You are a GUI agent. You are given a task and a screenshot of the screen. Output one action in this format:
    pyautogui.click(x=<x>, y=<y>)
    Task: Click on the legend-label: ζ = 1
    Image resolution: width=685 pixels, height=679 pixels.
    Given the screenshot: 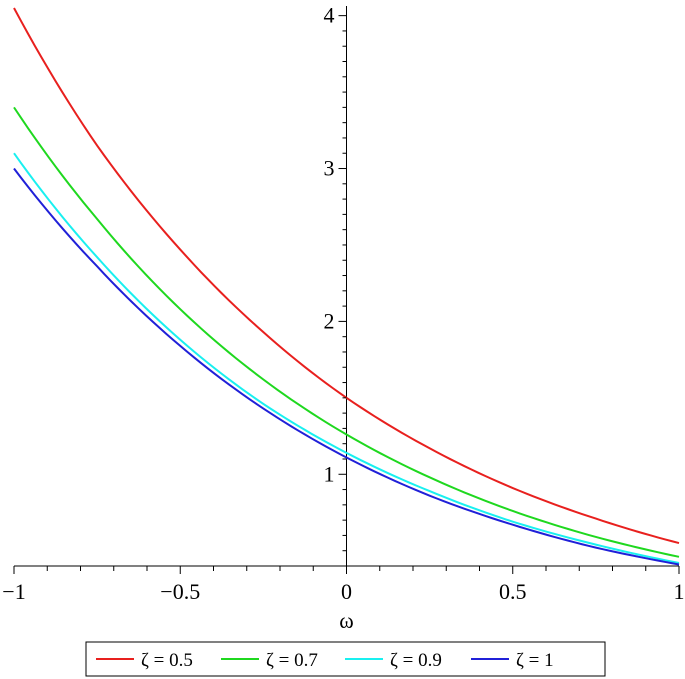 What is the action you would take?
    pyautogui.click(x=535, y=660)
    